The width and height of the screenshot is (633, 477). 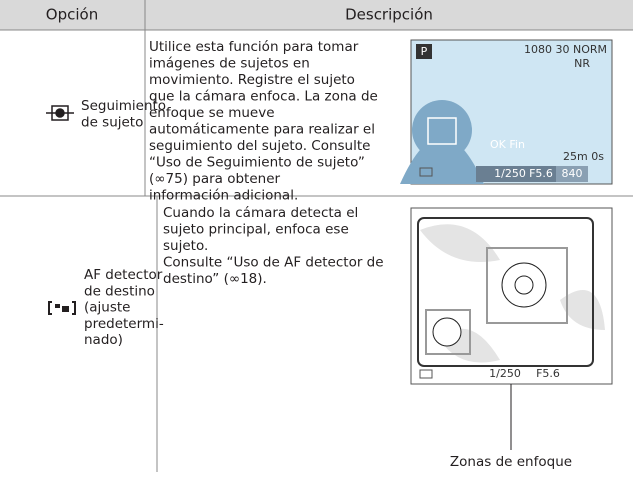 I want to click on description-text: imágenes de sujetos en, so click(x=229, y=64).